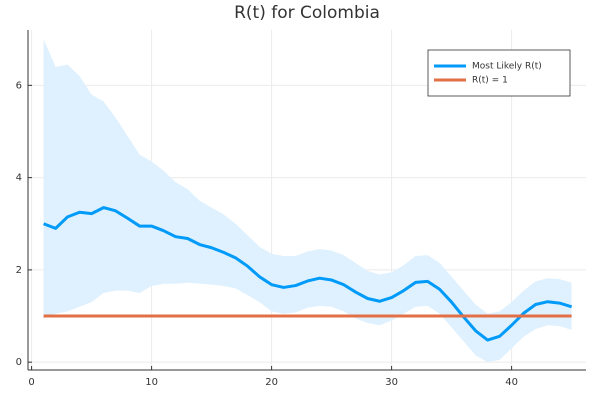  Describe the element at coordinates (19, 362) in the screenshot. I see `y-tick-label: 0` at that location.